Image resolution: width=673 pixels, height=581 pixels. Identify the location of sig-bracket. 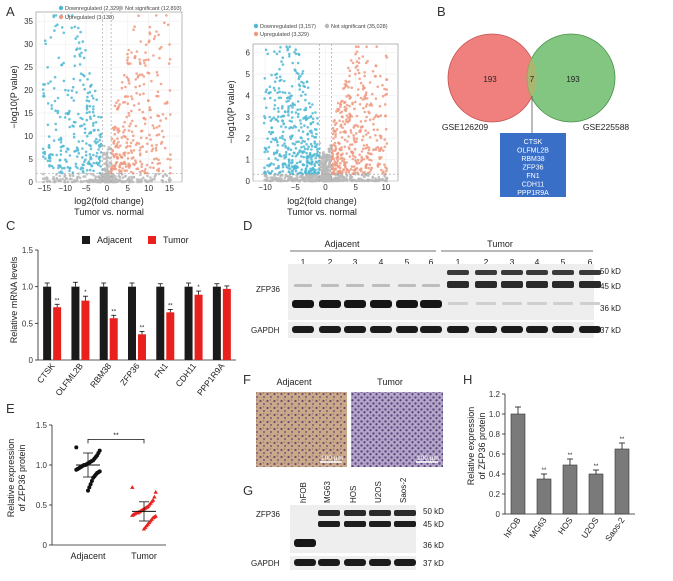
(116, 441).